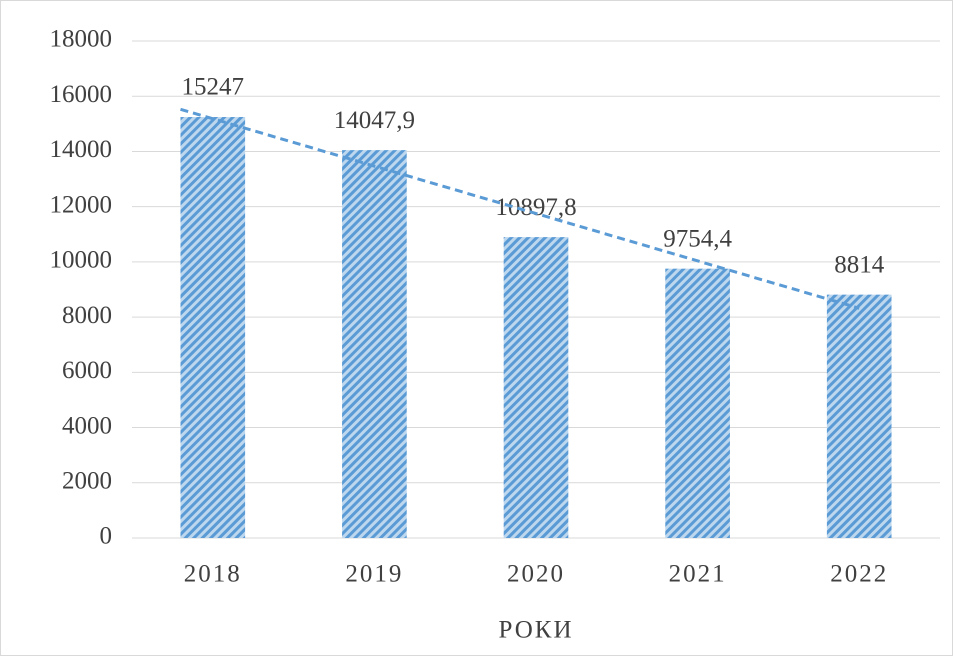 Image resolution: width=955 pixels, height=657 pixels. What do you see at coordinates (81, 94) in the screenshot?
I see `y-tick-label: 16000` at bounding box center [81, 94].